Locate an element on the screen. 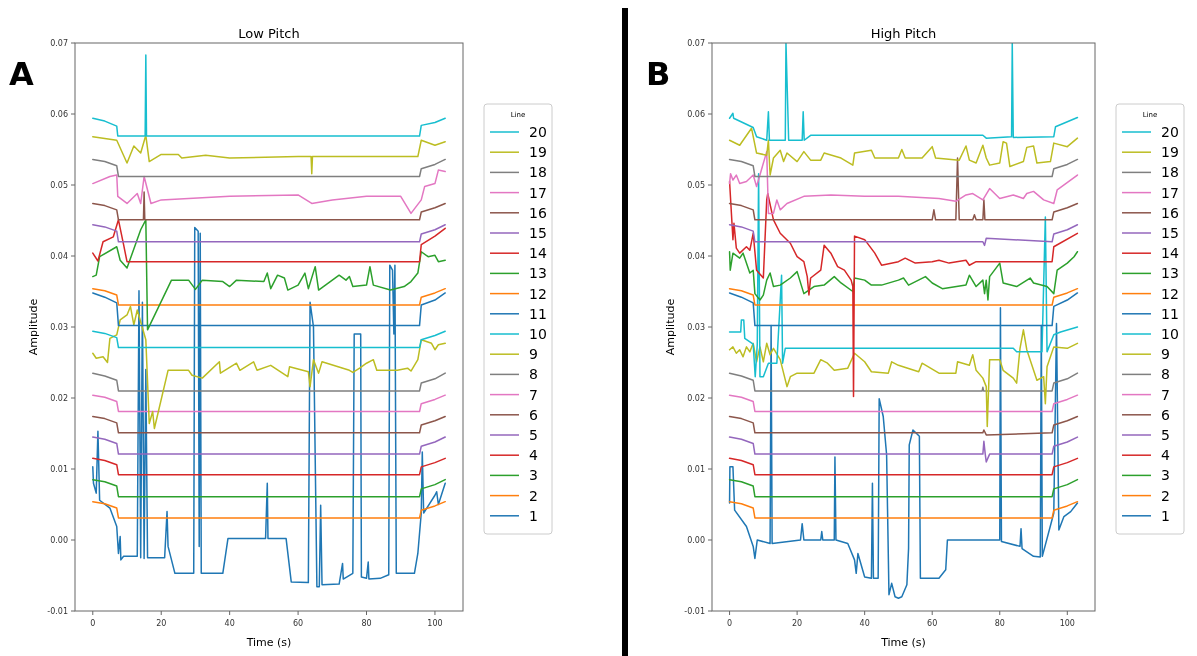  legend-label: 7 is located at coordinates (1165, 394).